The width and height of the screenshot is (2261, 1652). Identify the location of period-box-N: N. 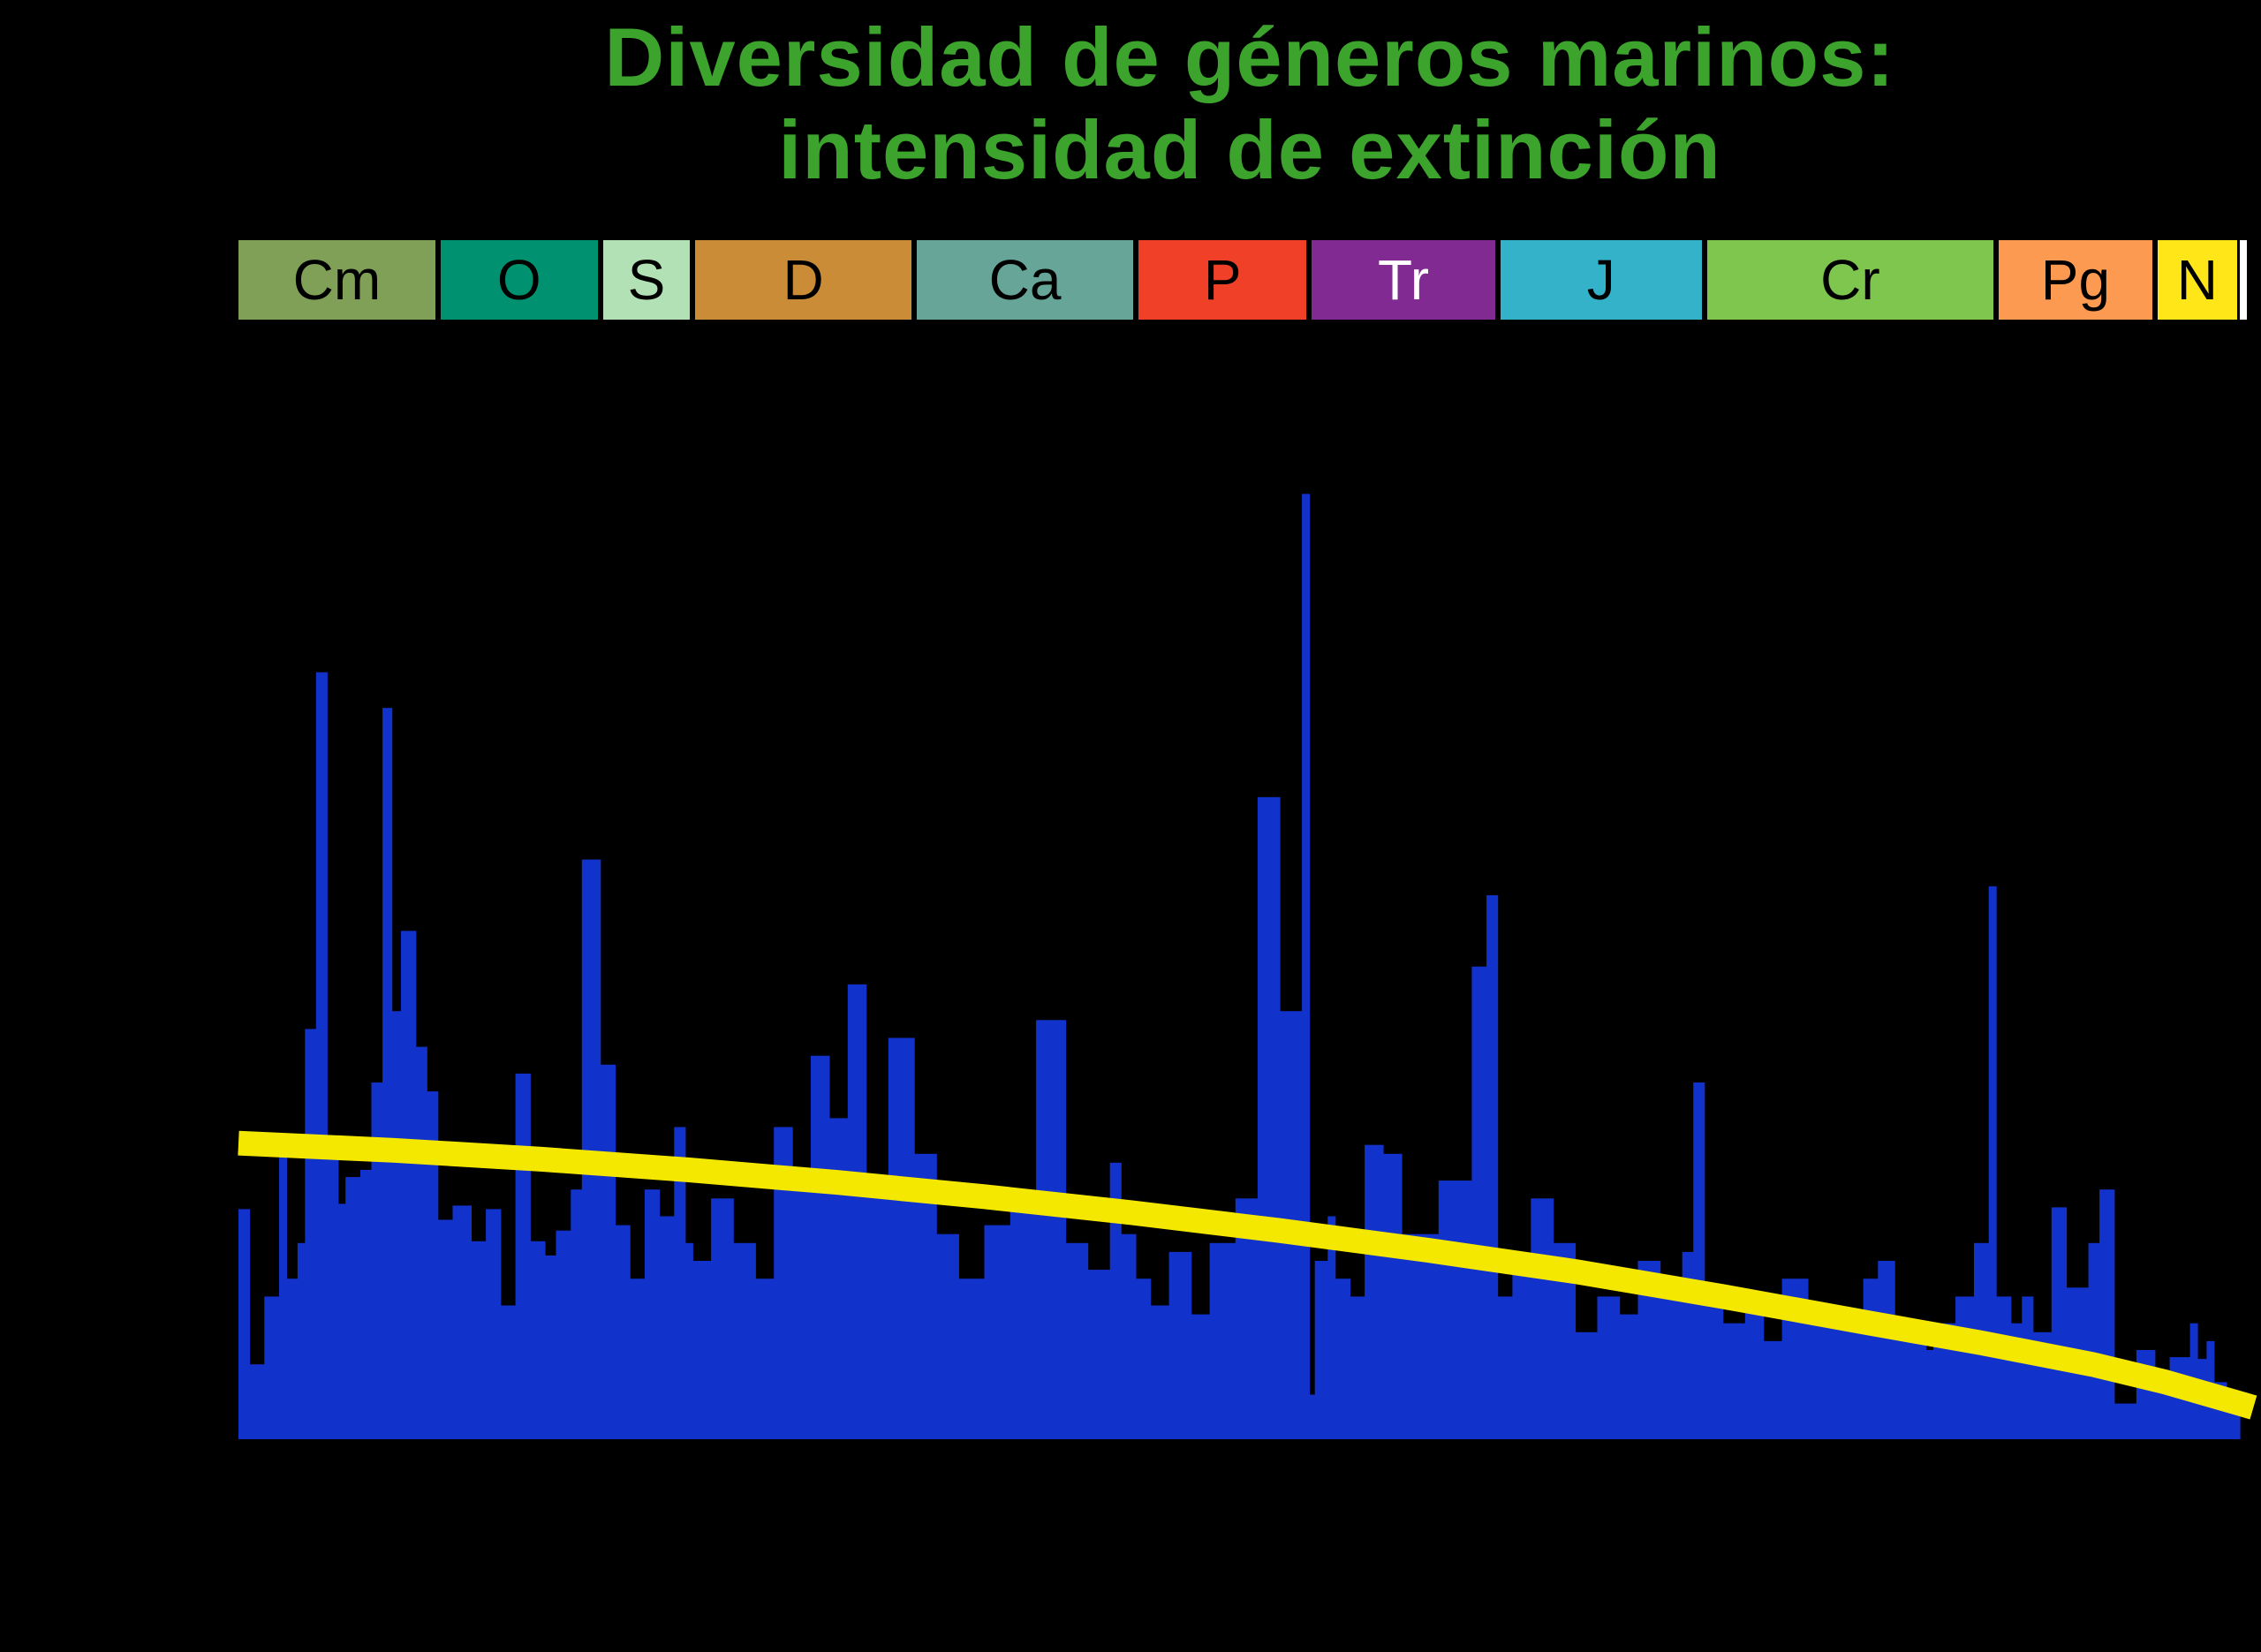
(2197, 280).